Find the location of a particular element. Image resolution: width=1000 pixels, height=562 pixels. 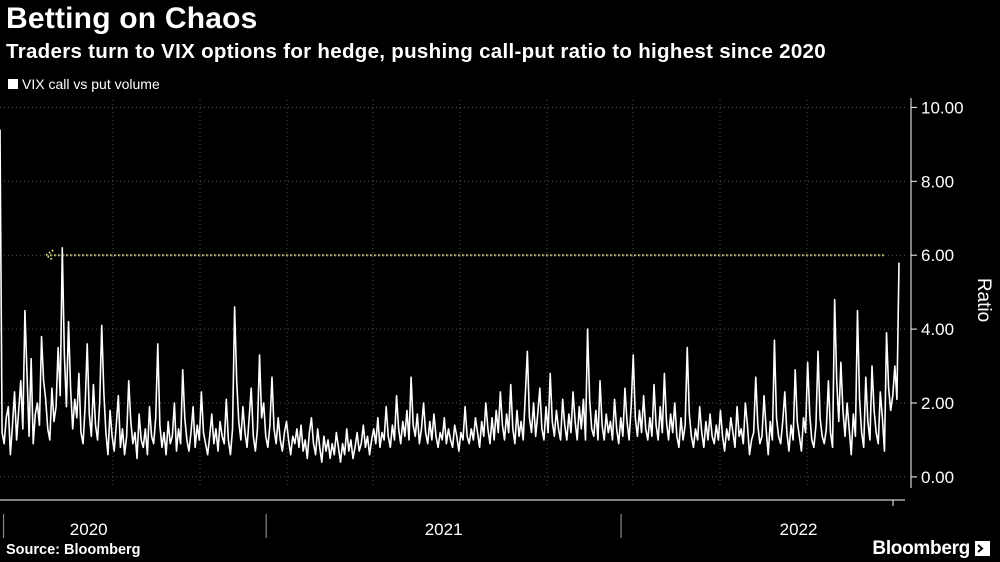

arrowhead-icon is located at coordinates (49, 255).